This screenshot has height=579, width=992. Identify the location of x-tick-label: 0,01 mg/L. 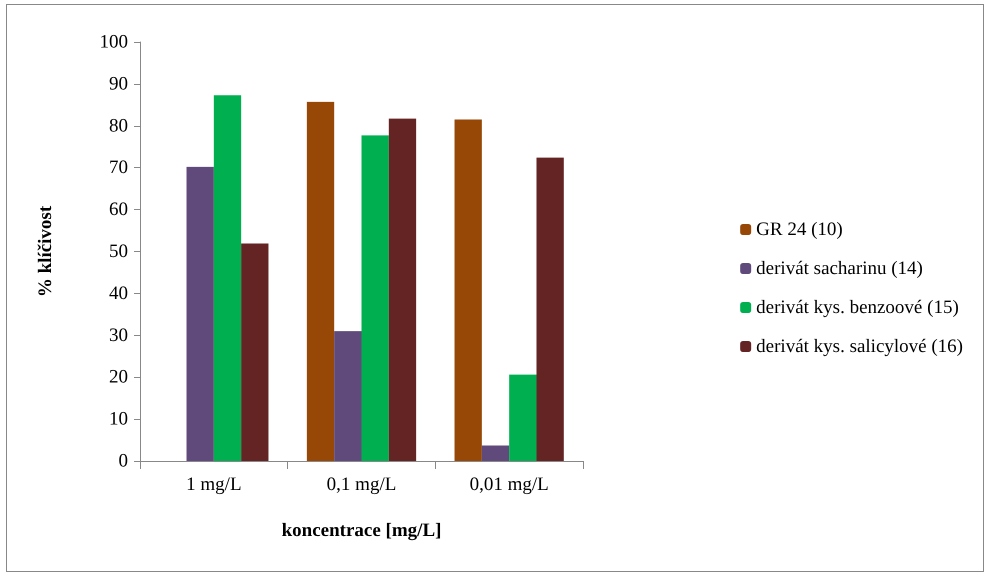
(509, 484).